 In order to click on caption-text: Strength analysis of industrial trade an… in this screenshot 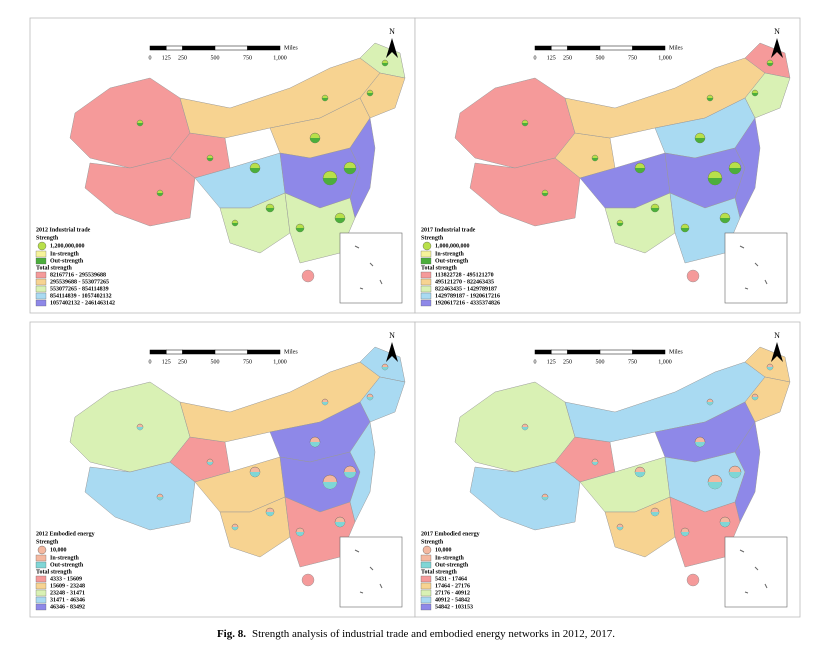, I will do `click(433, 634)`.